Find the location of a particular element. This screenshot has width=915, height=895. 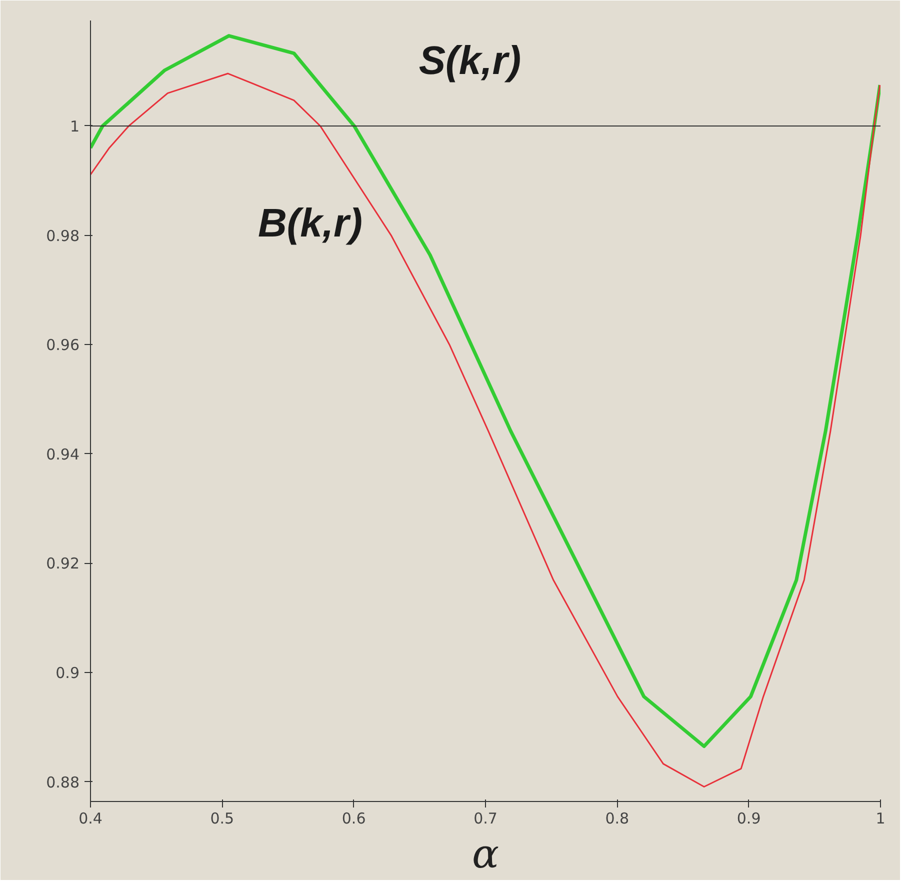

x-tick-label: 0.6 is located at coordinates (354, 819).